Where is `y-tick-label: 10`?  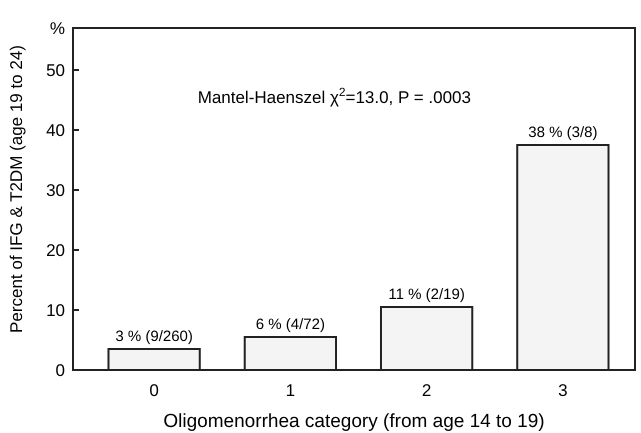
y-tick-label: 10 is located at coordinates (55, 310).